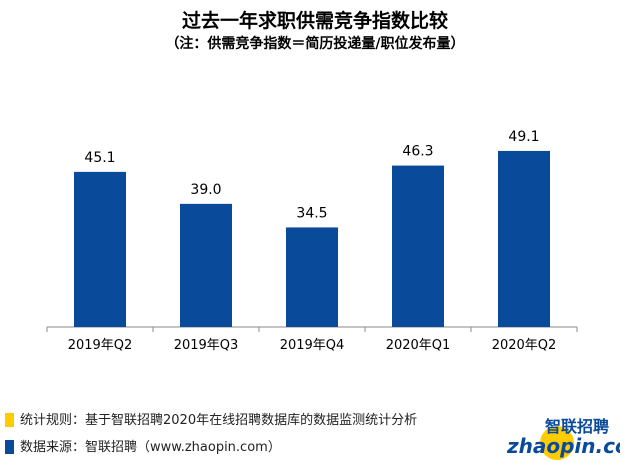 The height and width of the screenshot is (462, 630). Describe the element at coordinates (312, 345) in the screenshot. I see `category-label: 2019年Q4` at that location.